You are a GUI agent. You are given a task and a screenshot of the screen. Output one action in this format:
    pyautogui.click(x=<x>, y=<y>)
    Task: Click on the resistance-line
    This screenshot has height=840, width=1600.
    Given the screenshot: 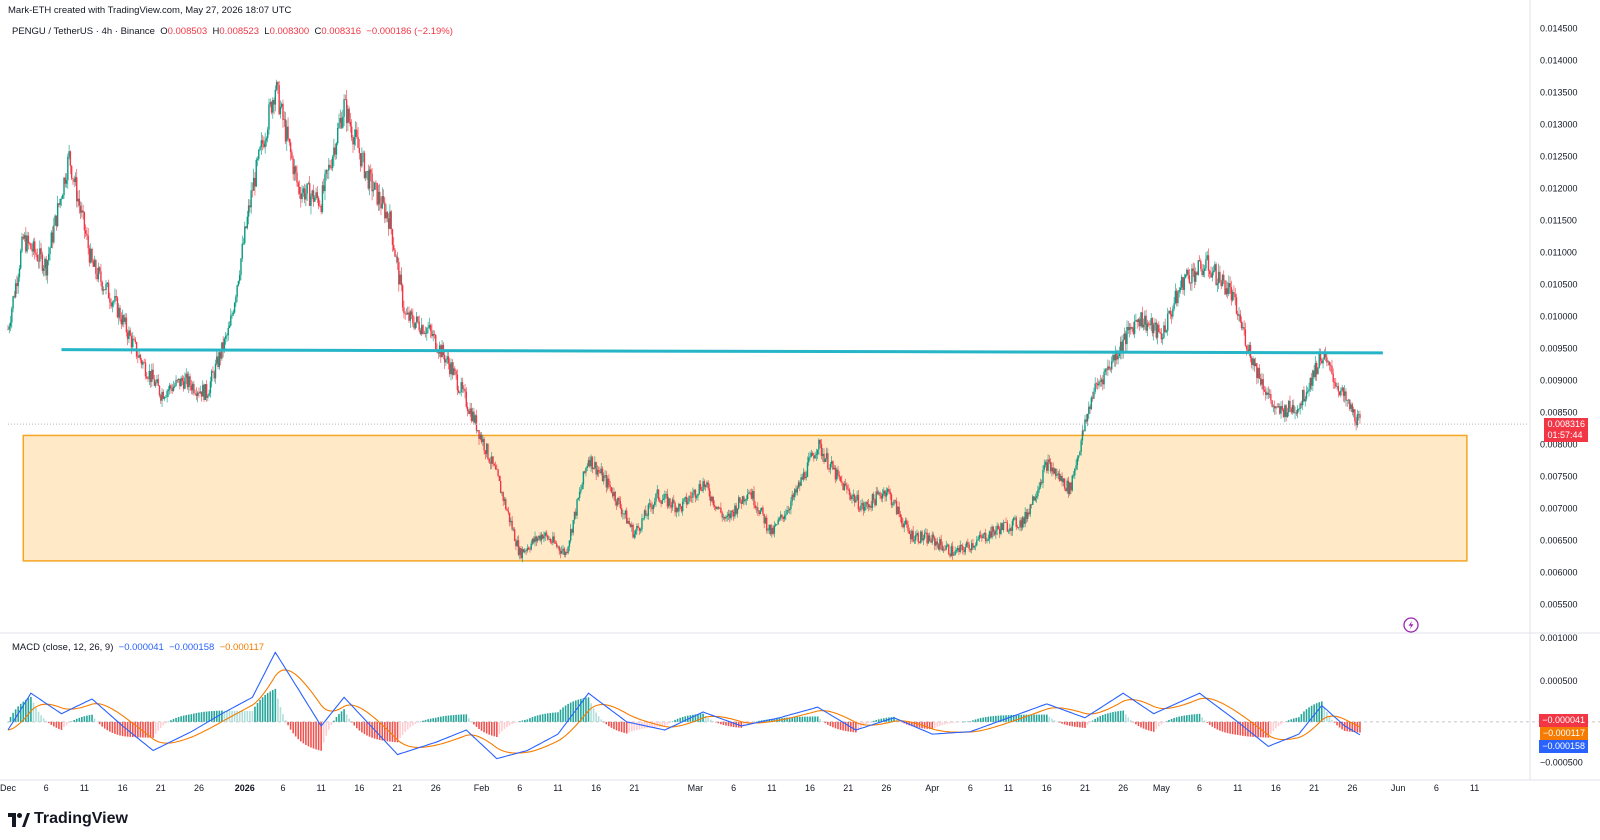 What is the action you would take?
    pyautogui.click(x=722, y=351)
    